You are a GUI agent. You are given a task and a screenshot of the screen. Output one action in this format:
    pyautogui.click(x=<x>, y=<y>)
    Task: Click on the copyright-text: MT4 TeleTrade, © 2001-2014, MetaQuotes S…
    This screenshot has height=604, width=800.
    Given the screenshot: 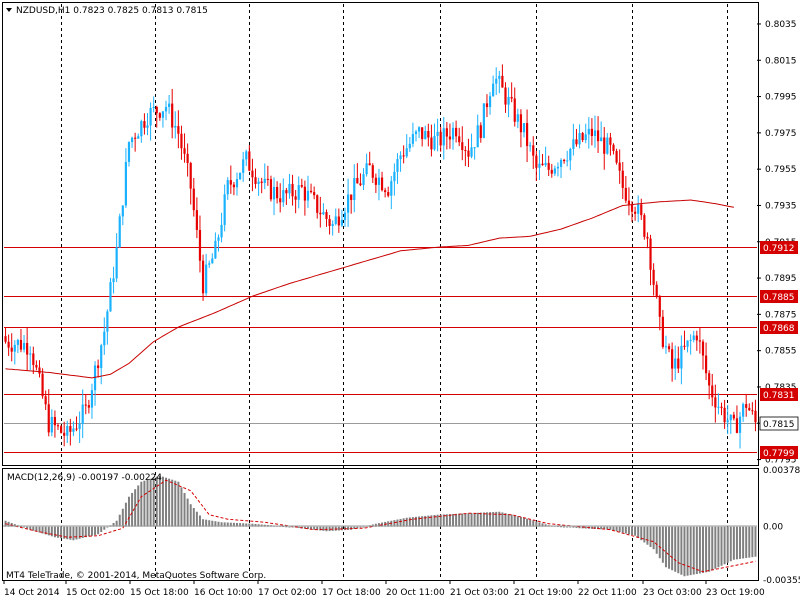 What is the action you would take?
    pyautogui.click(x=136, y=576)
    